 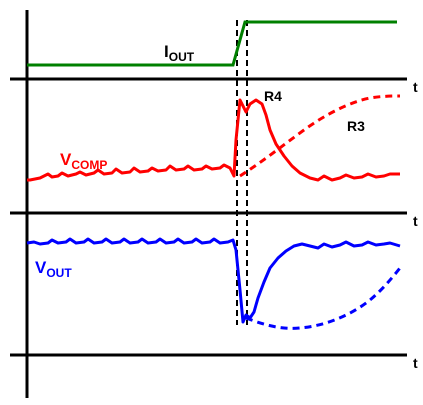 What do you see at coordinates (212, 43) in the screenshot?
I see `iout-waveform` at bounding box center [212, 43].